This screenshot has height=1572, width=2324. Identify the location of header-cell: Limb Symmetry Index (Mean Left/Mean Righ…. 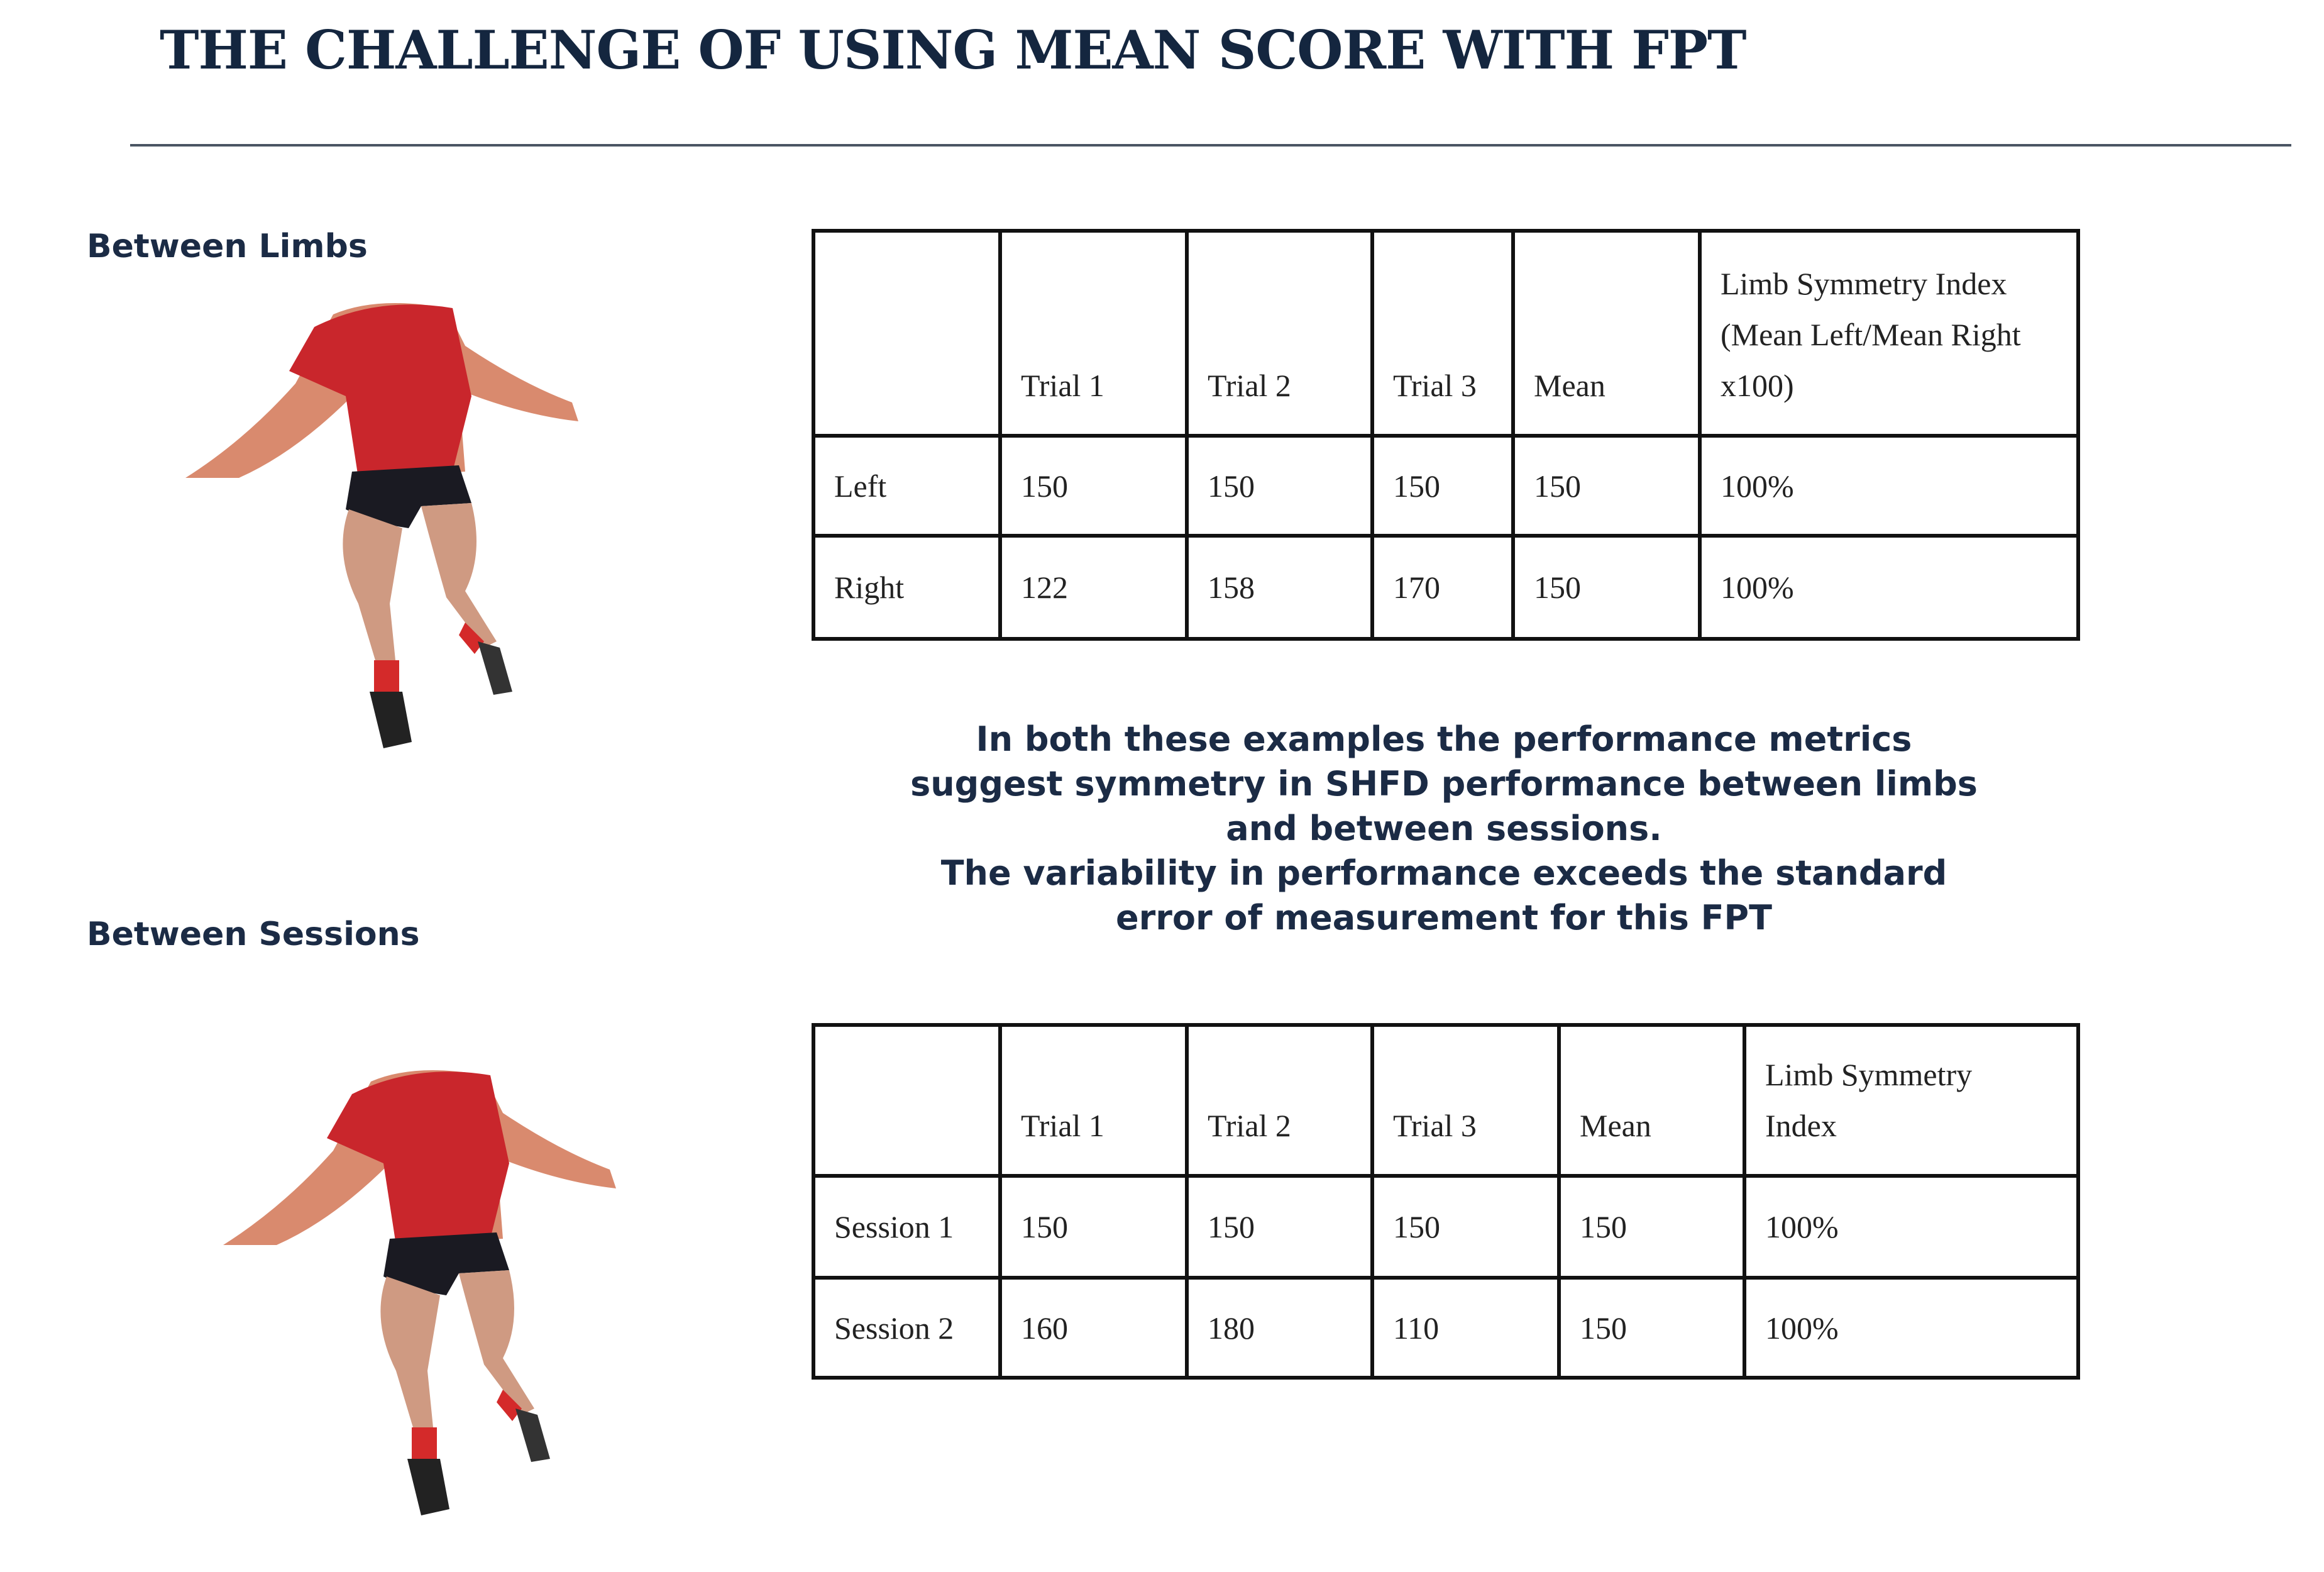
(1889, 333).